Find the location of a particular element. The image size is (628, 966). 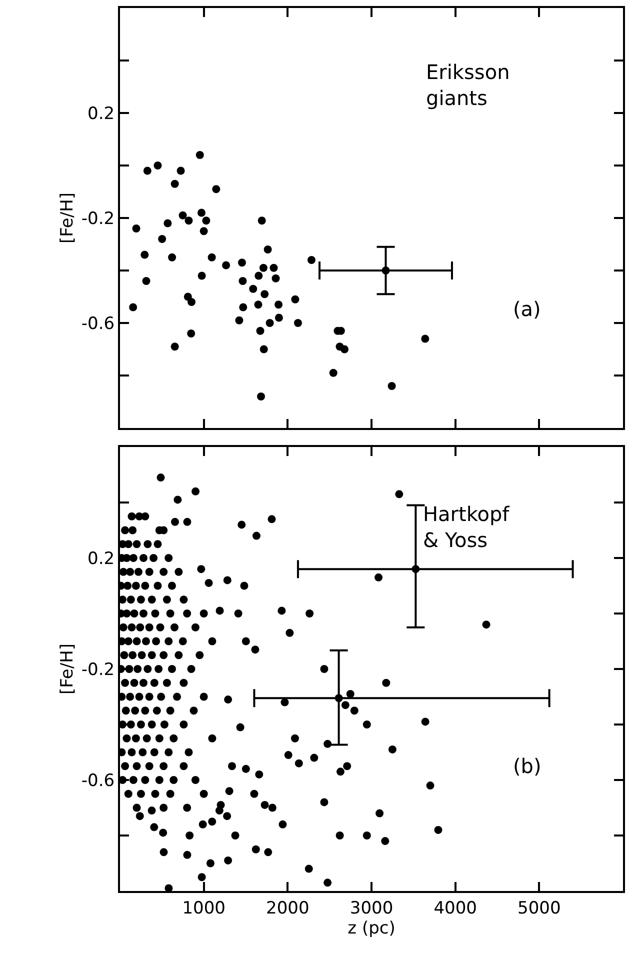

annotation: Hartkopf & Yoss is located at coordinates (466, 527).